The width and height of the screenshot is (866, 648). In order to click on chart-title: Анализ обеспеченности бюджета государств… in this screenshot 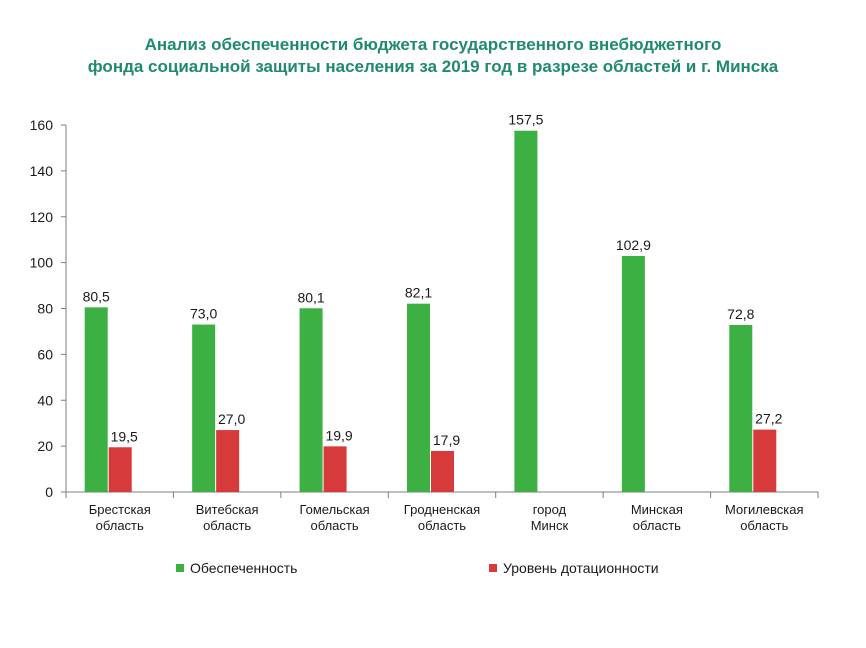, I will do `click(433, 56)`.